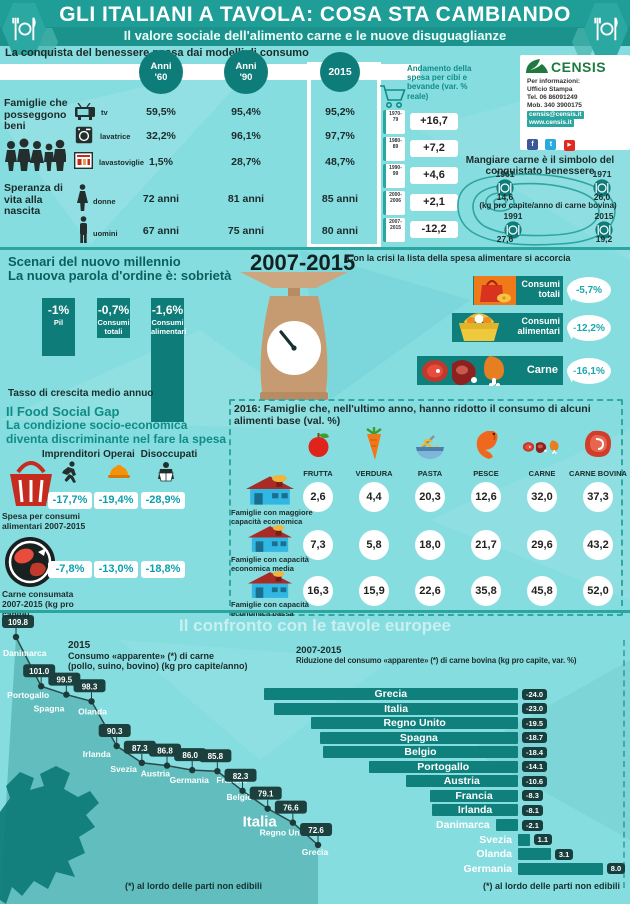 The height and width of the screenshot is (904, 630). Describe the element at coordinates (506, 825) in the screenshot. I see `euro-bar-danimarca` at that location.